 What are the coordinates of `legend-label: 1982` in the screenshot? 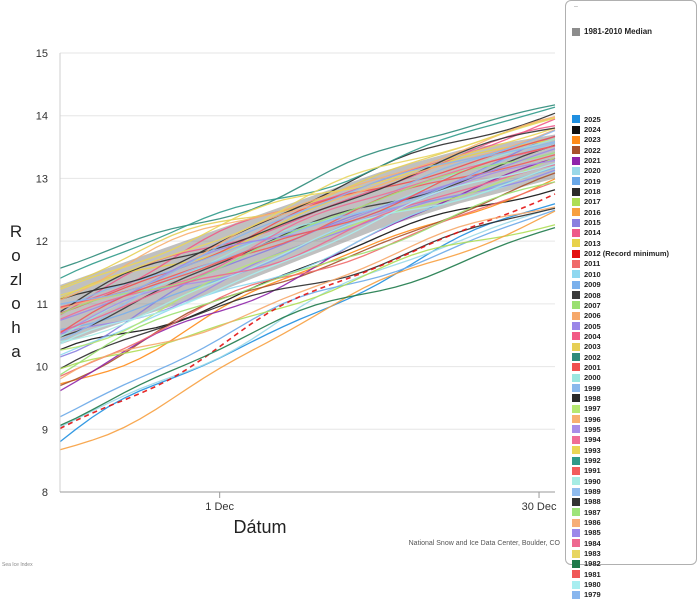 It's located at (592, 564).